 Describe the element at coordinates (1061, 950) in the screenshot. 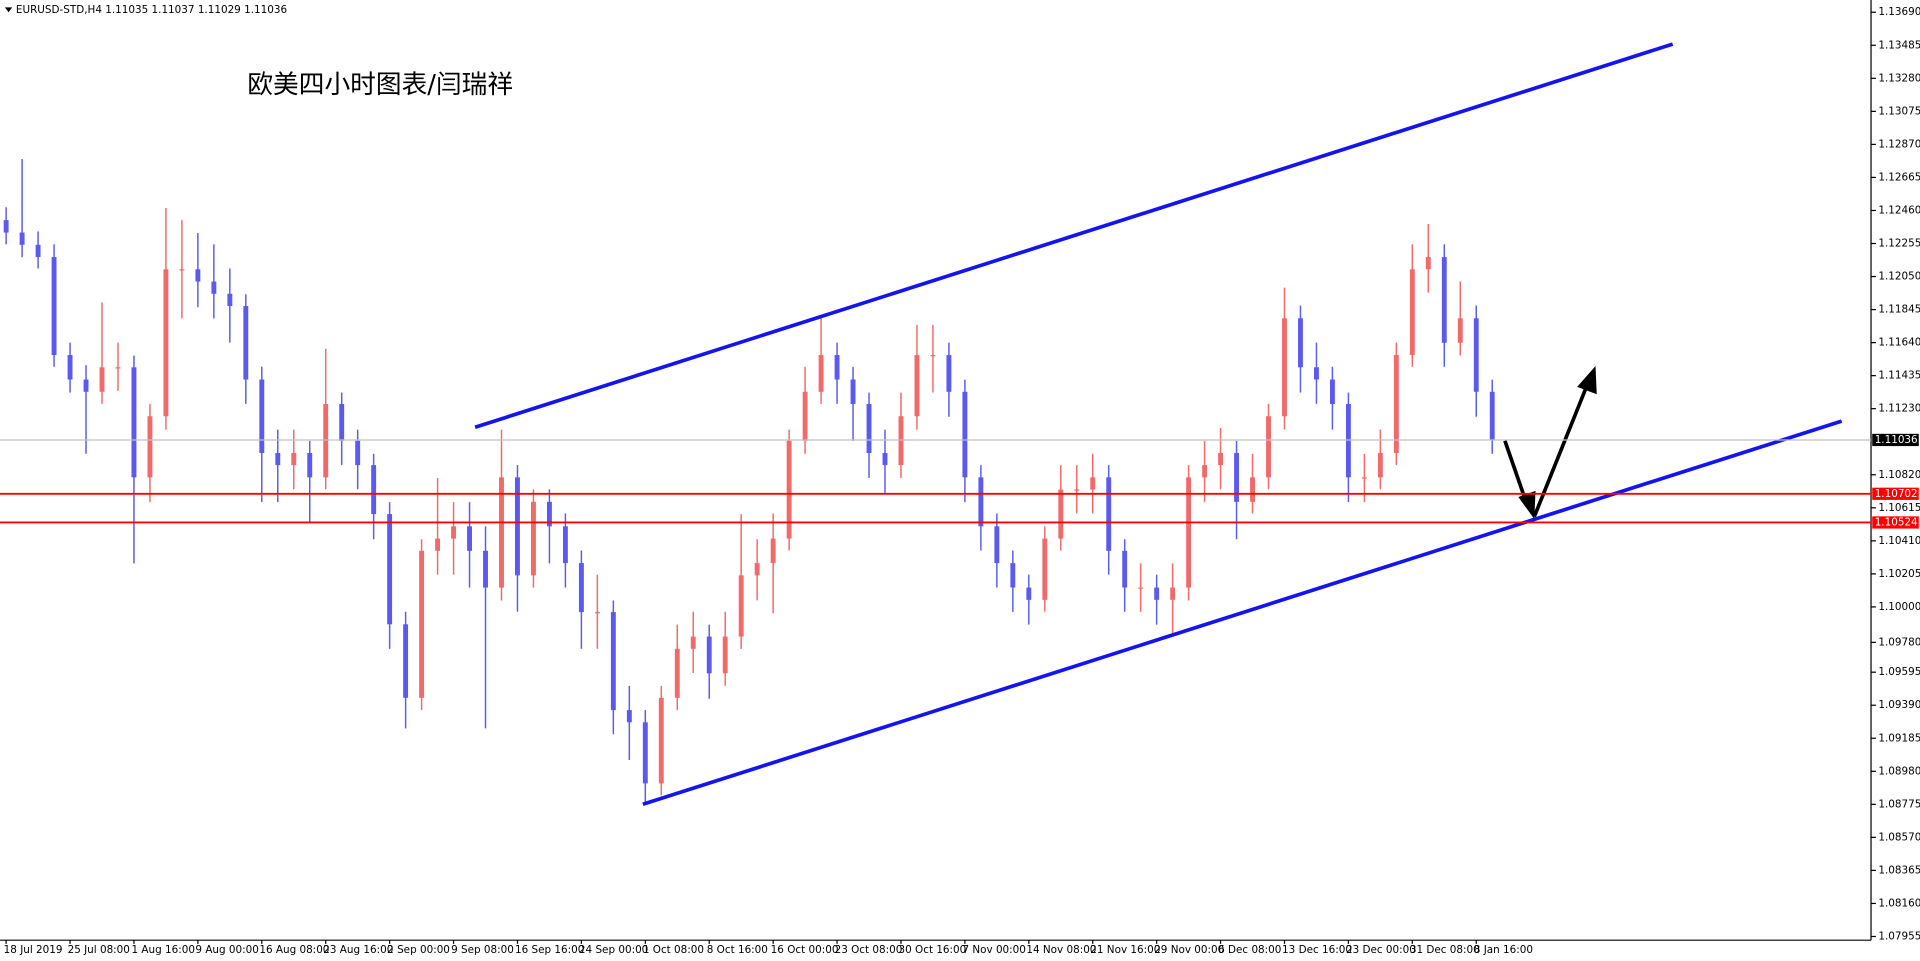

I see `x-tick-label: 14 Nov 08:00` at that location.